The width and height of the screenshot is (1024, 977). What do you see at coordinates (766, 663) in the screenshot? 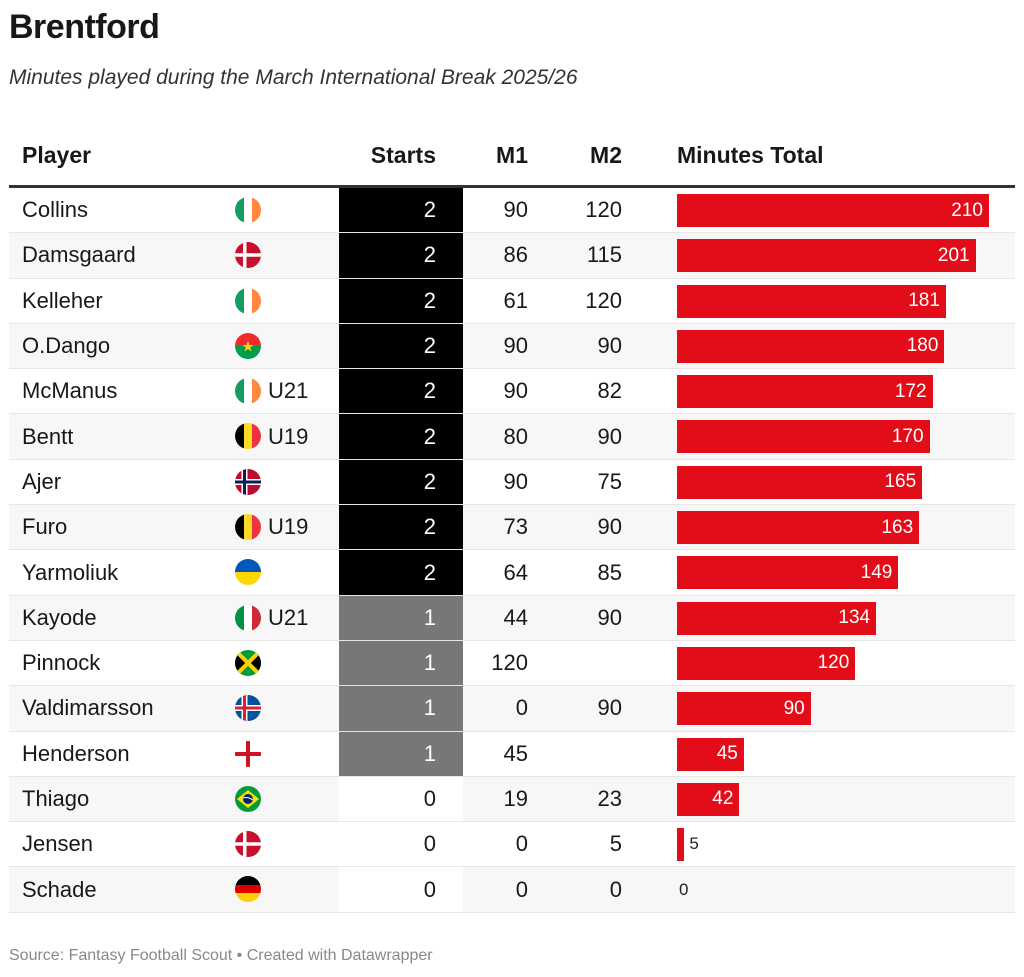
I see `minutes-bar: 120` at bounding box center [766, 663].